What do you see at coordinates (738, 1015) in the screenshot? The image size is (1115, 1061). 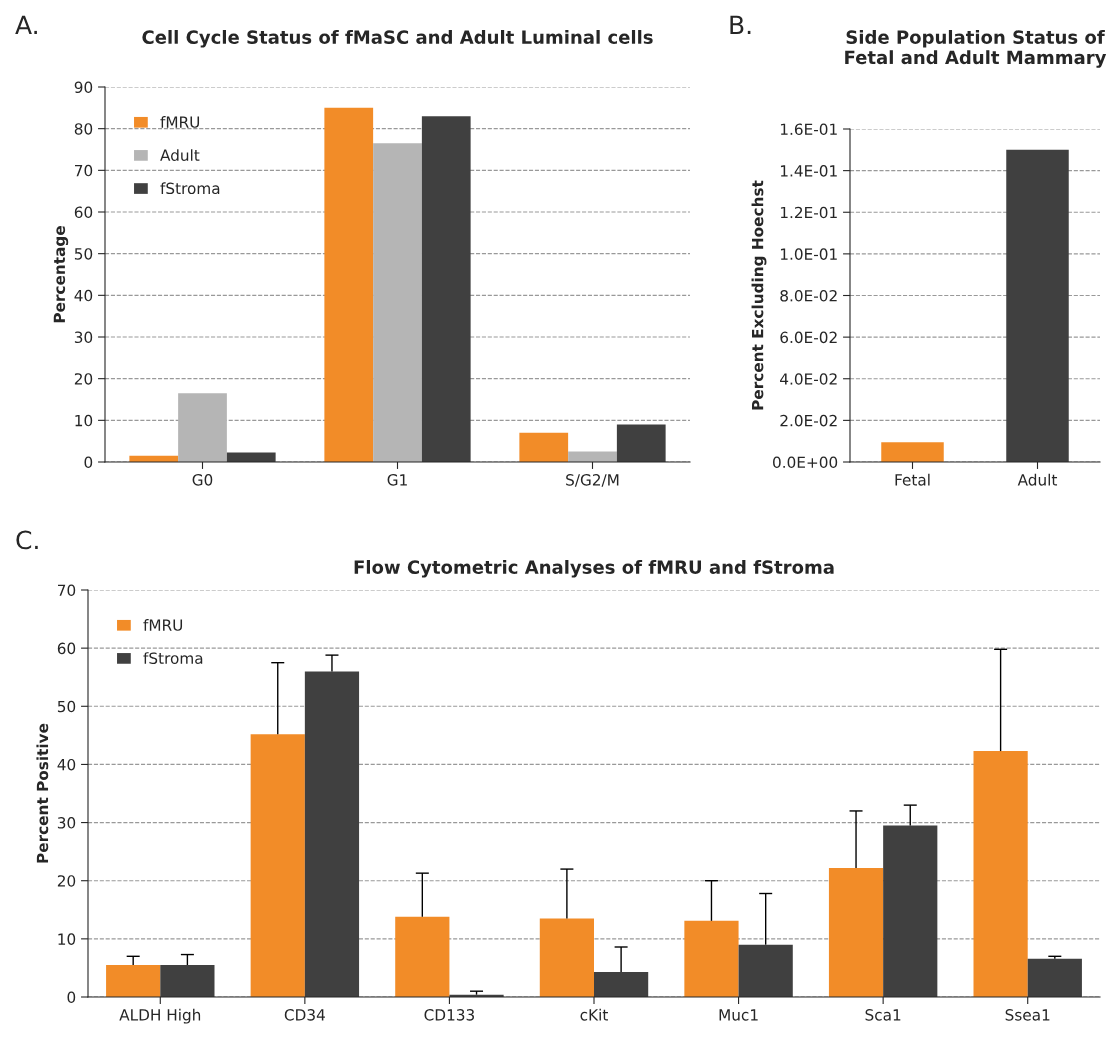 I see `x-tick-label: Muc1` at bounding box center [738, 1015].